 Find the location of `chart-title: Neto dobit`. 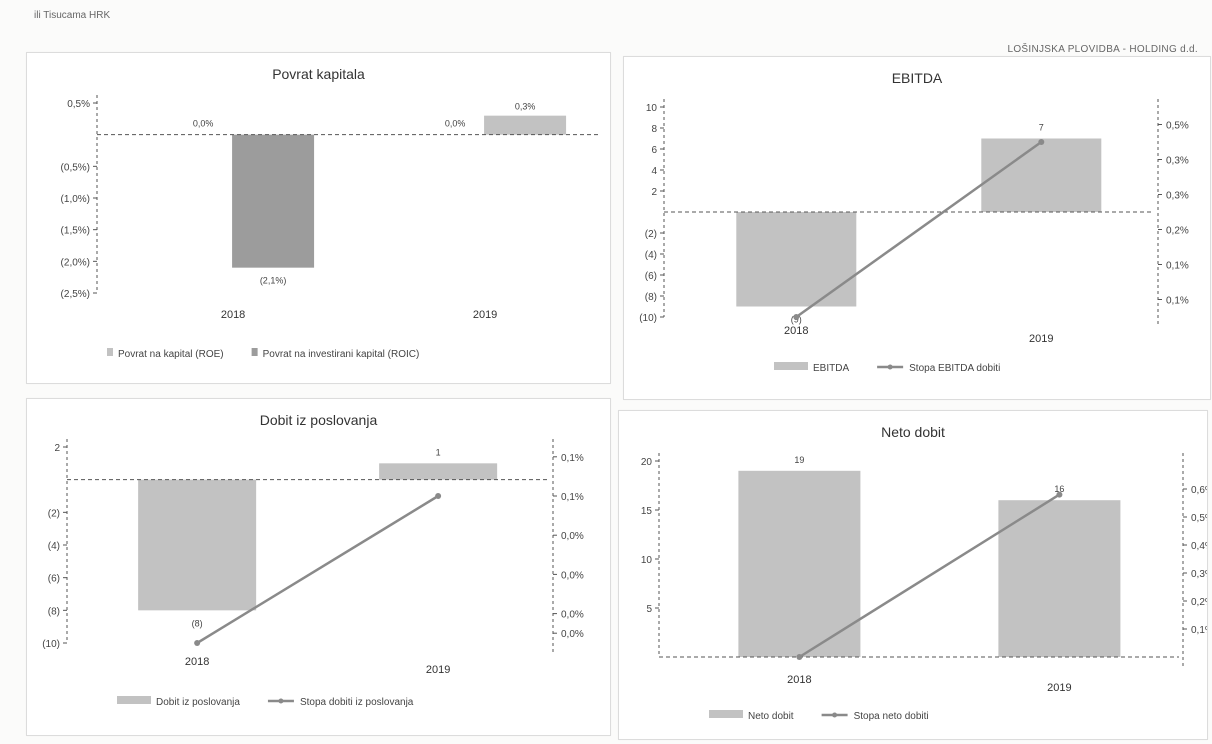

chart-title: Neto dobit is located at coordinates (913, 432).